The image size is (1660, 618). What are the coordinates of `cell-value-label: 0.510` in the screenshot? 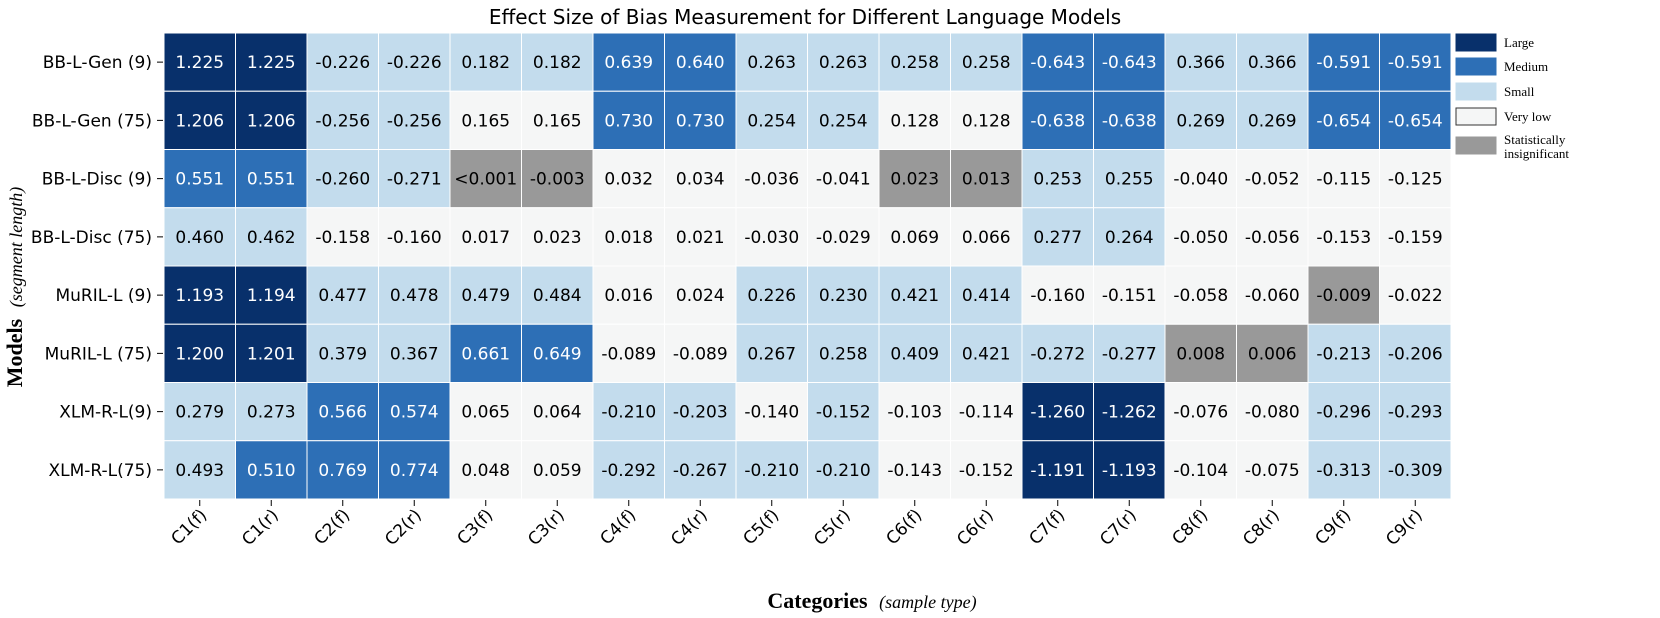 It's located at (271, 471).